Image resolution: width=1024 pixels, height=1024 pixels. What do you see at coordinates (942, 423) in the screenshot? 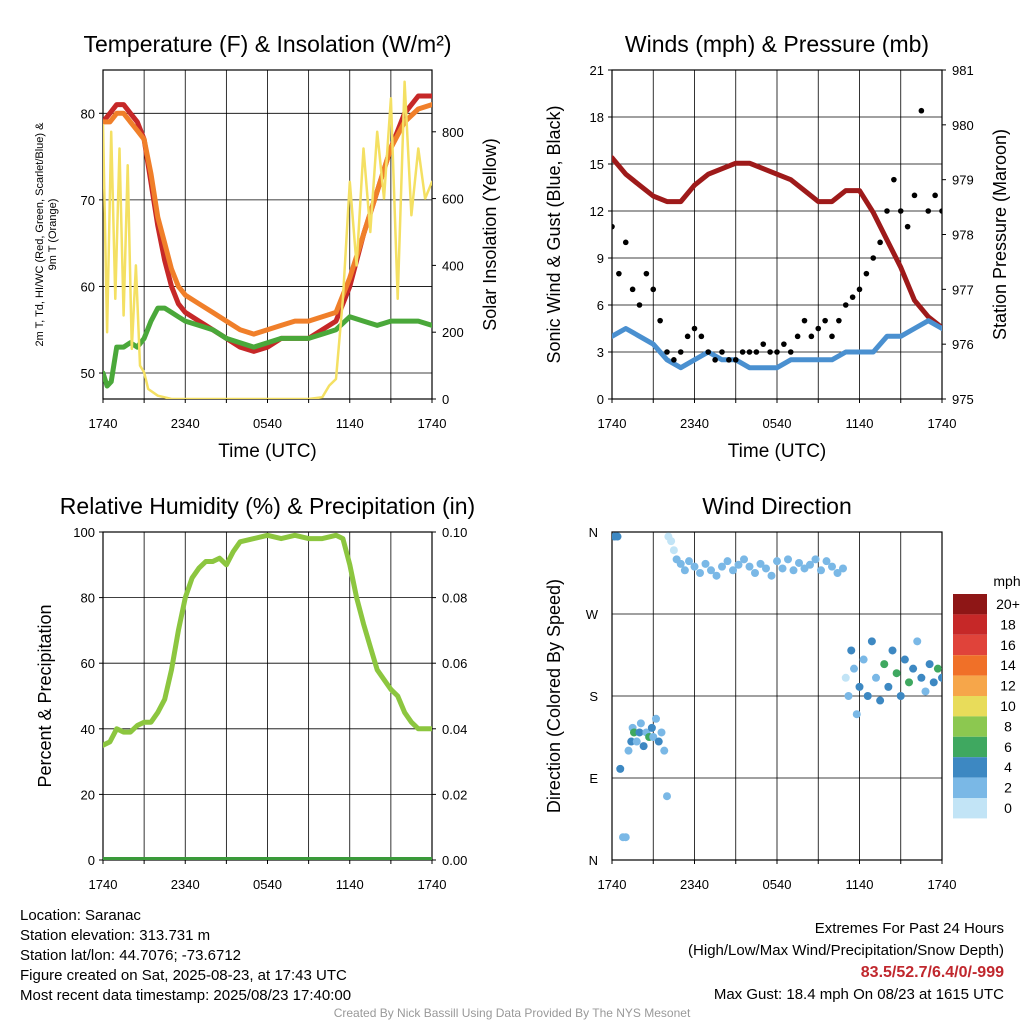
I see `panel2-xtick-label: 1740` at bounding box center [942, 423].